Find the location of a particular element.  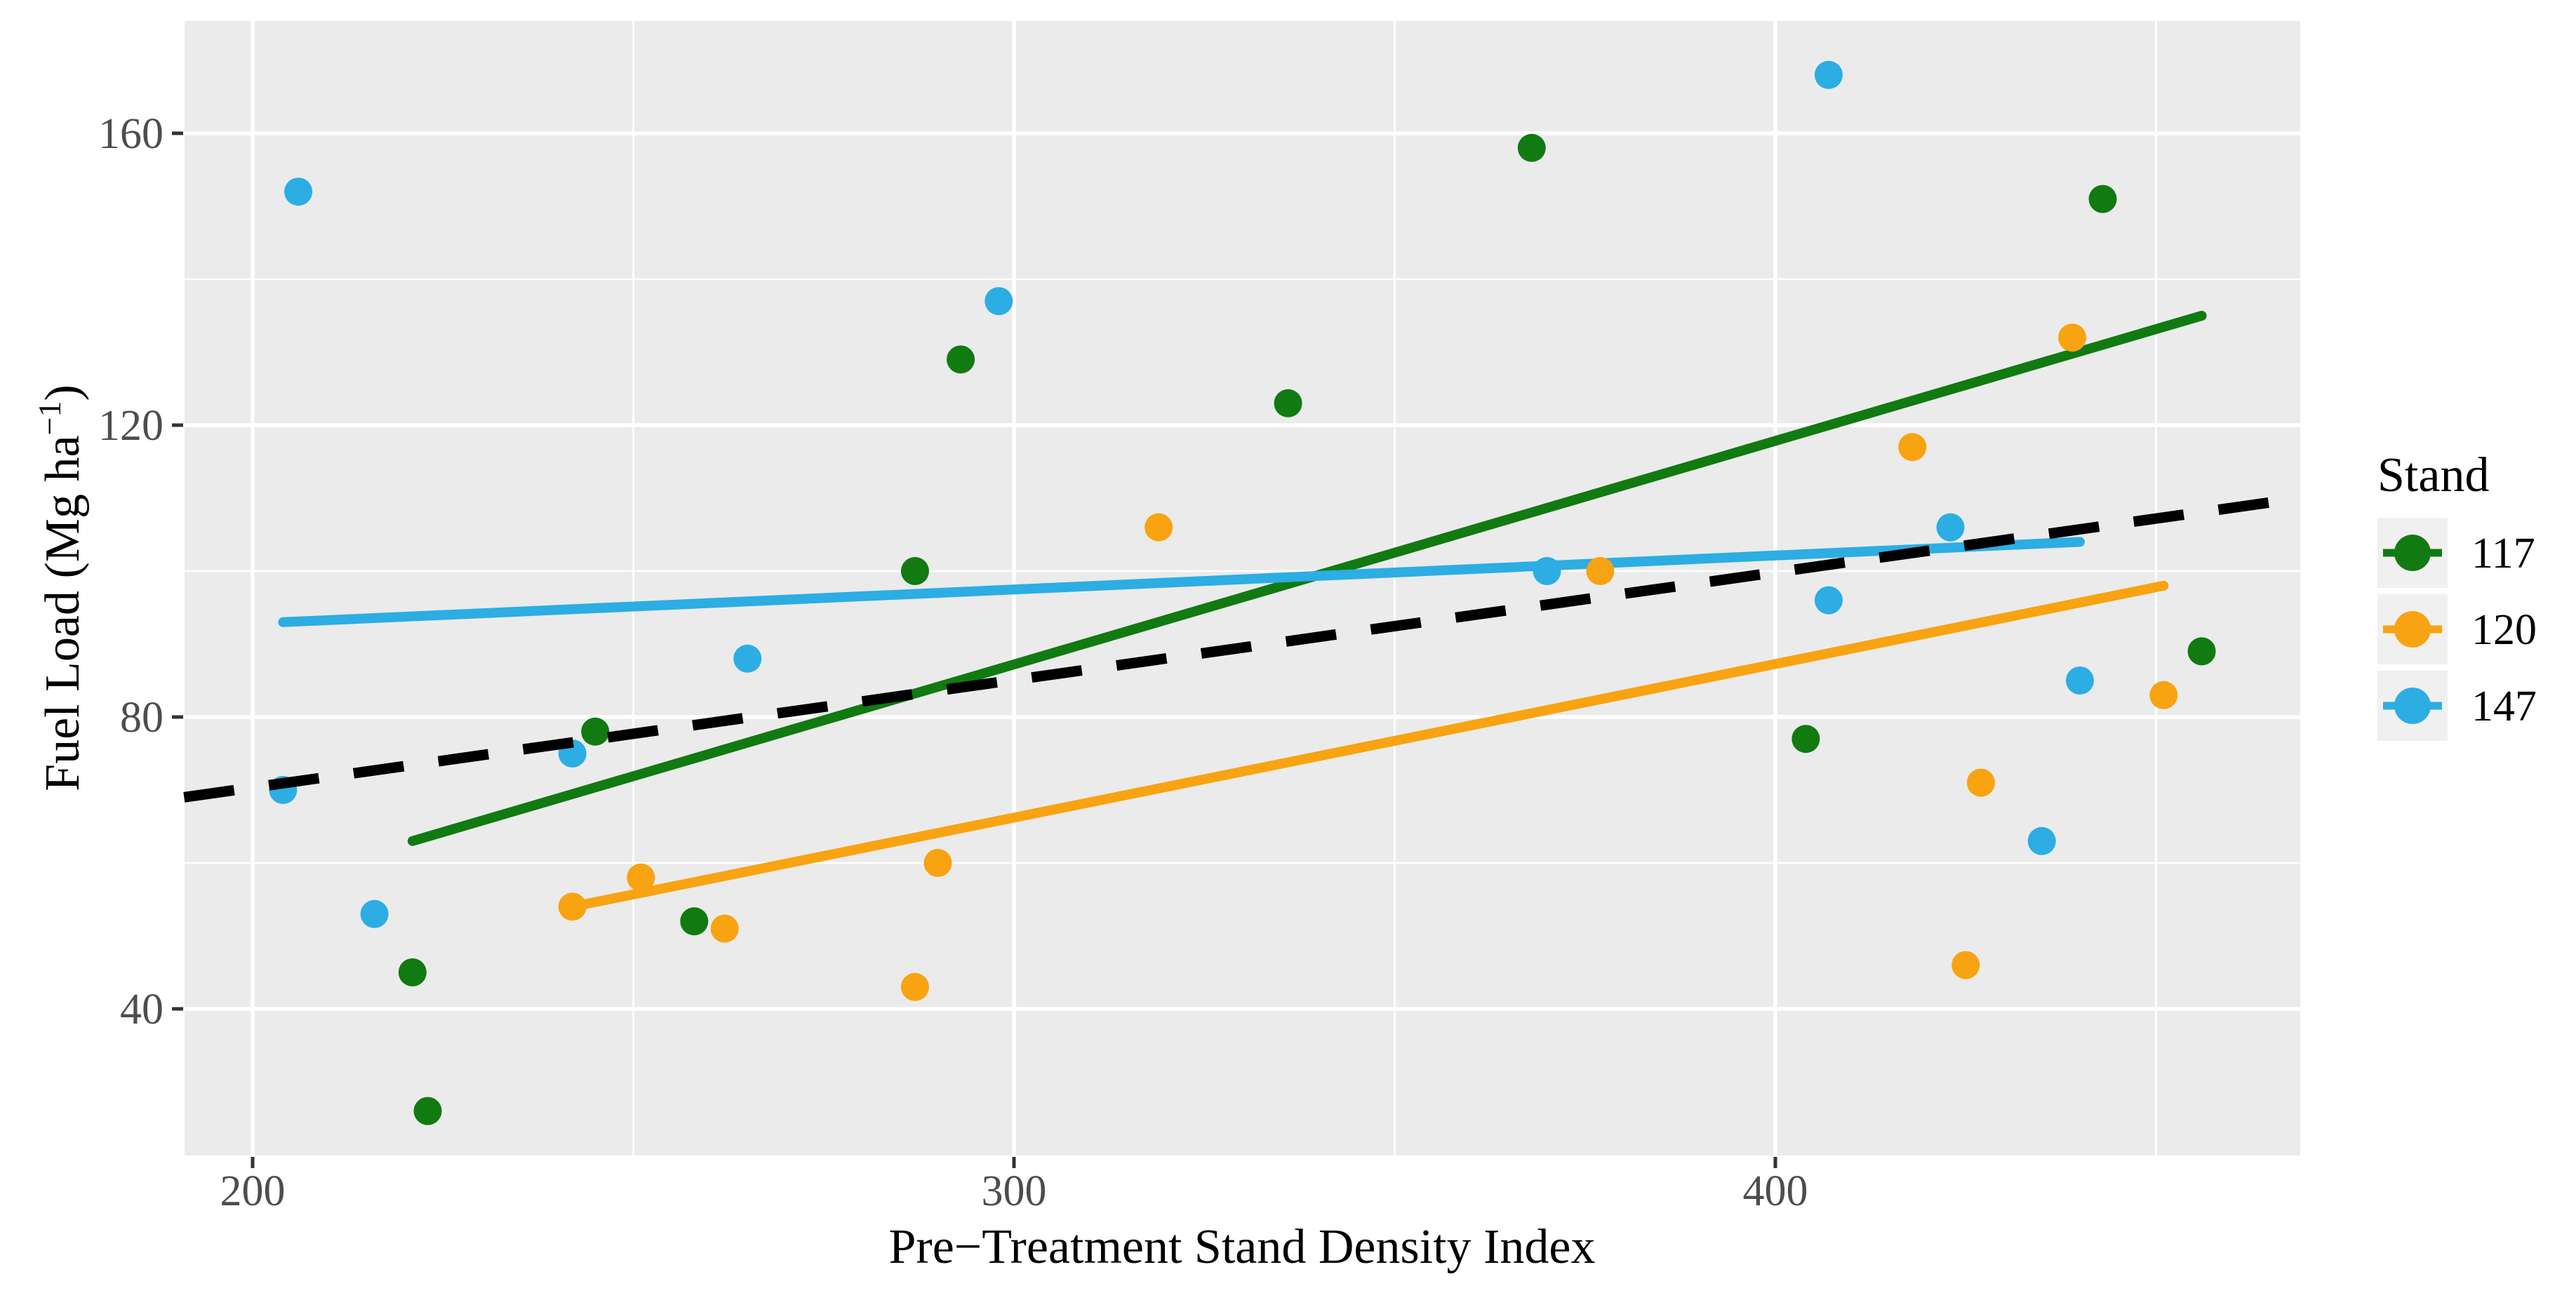

legend-entry-120: 120 is located at coordinates (2457, 629).